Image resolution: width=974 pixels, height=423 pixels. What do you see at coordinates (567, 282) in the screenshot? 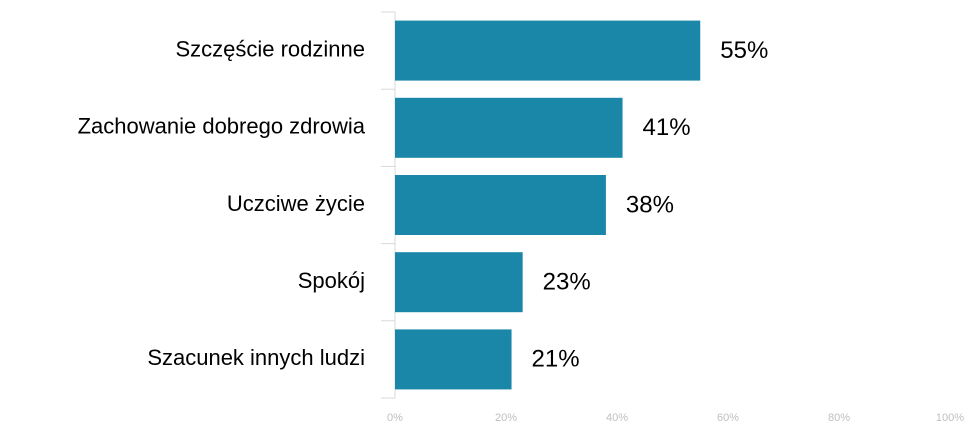
I see `value-label: 23%` at bounding box center [567, 282].